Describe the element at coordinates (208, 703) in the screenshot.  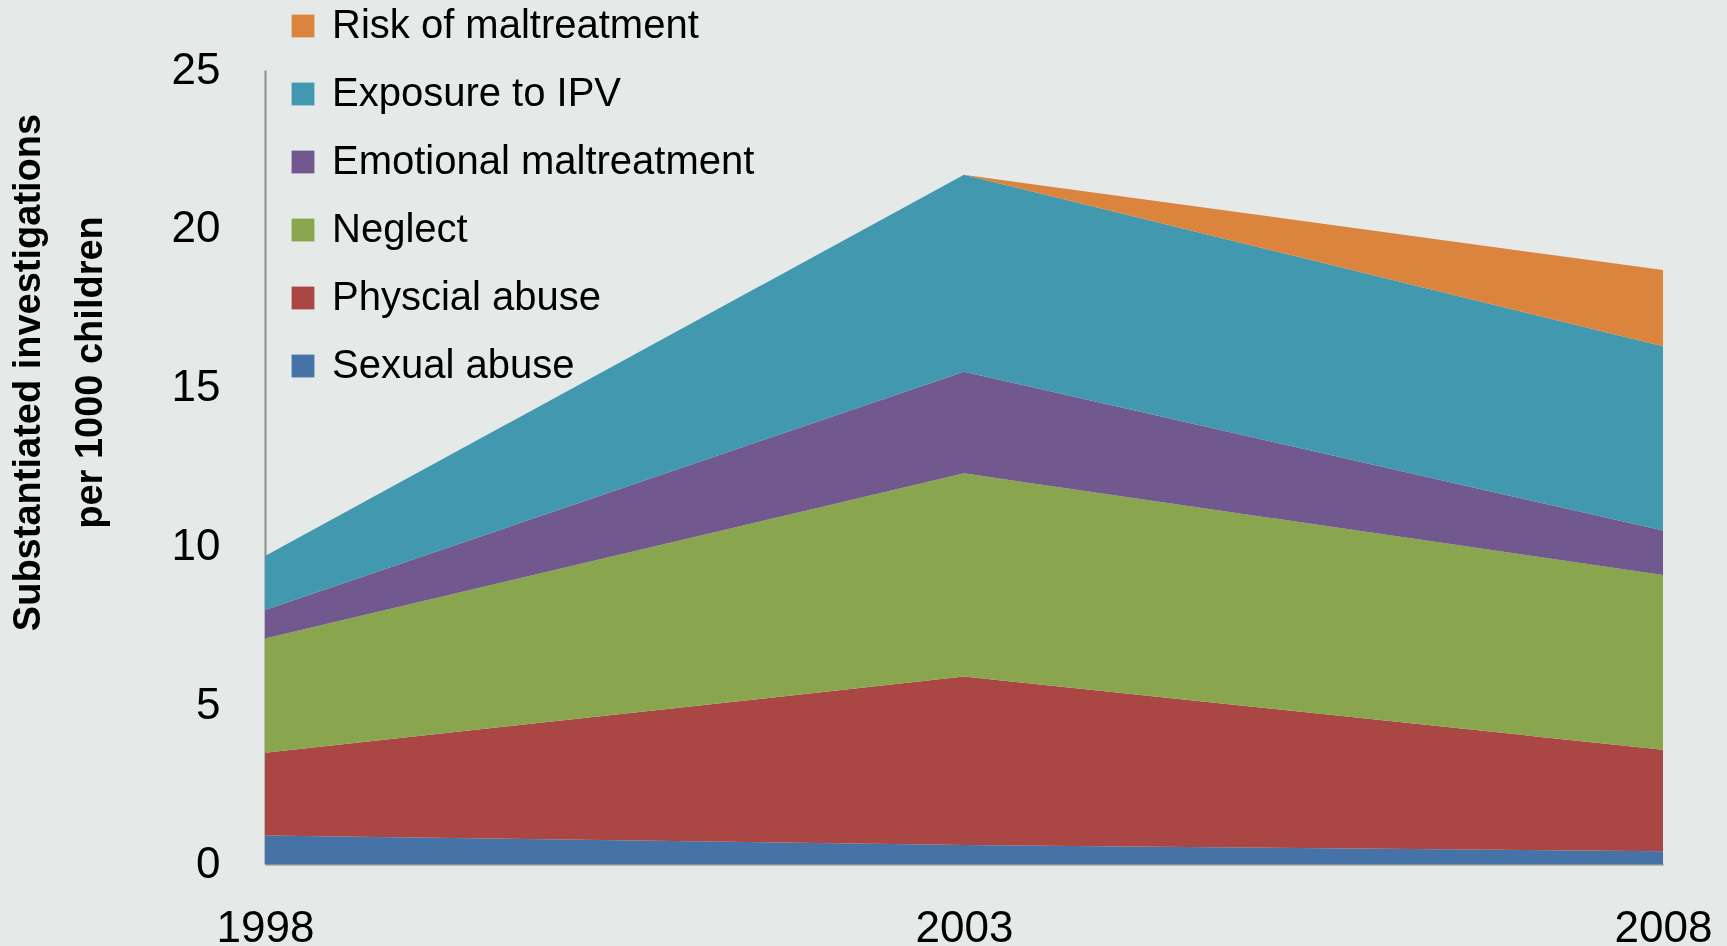
I see `y-tick-label: 5` at that location.